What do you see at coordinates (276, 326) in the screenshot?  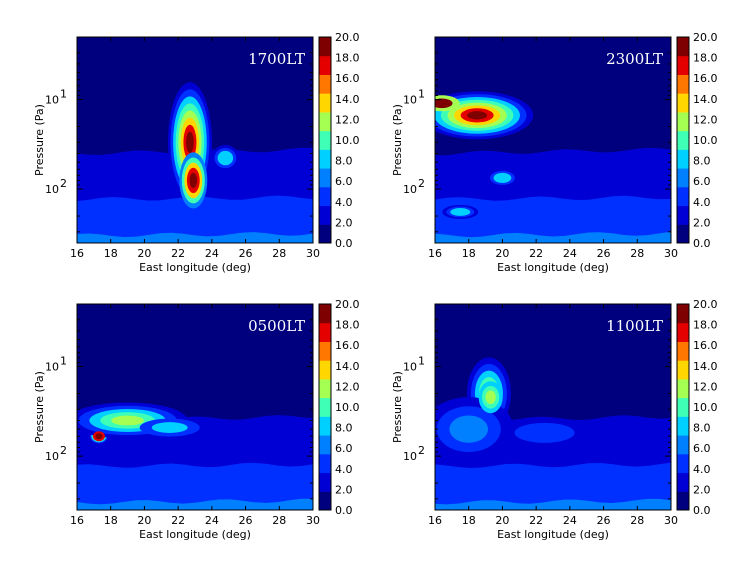 I see `panel-label: 0500LT` at bounding box center [276, 326].